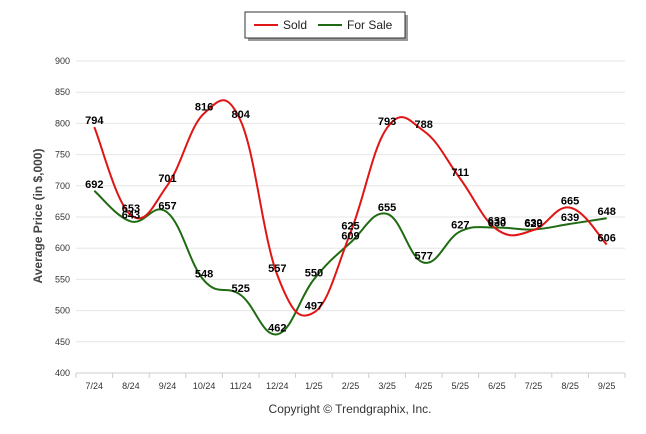  Describe the element at coordinates (460, 173) in the screenshot. I see `data-label-sold: 711` at that location.